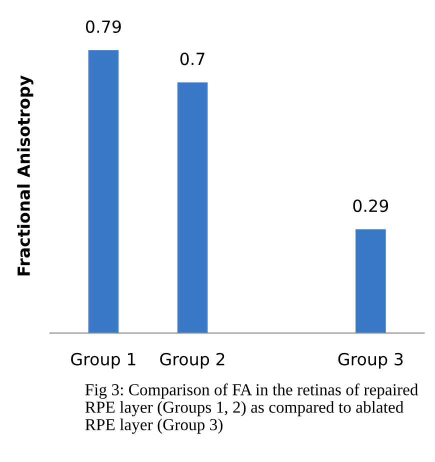  I want to click on x-tick-label: Group 2, so click(192, 360).